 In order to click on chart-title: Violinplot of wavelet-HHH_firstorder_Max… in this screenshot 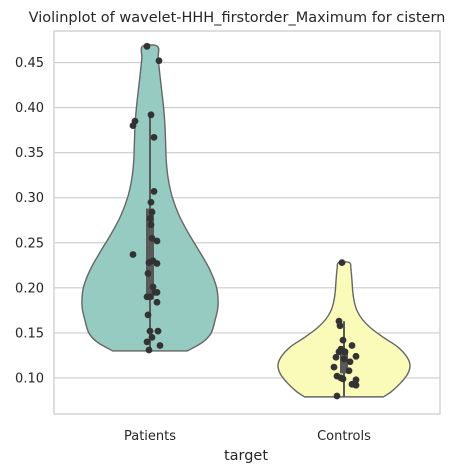, I will do `click(237, 18)`.